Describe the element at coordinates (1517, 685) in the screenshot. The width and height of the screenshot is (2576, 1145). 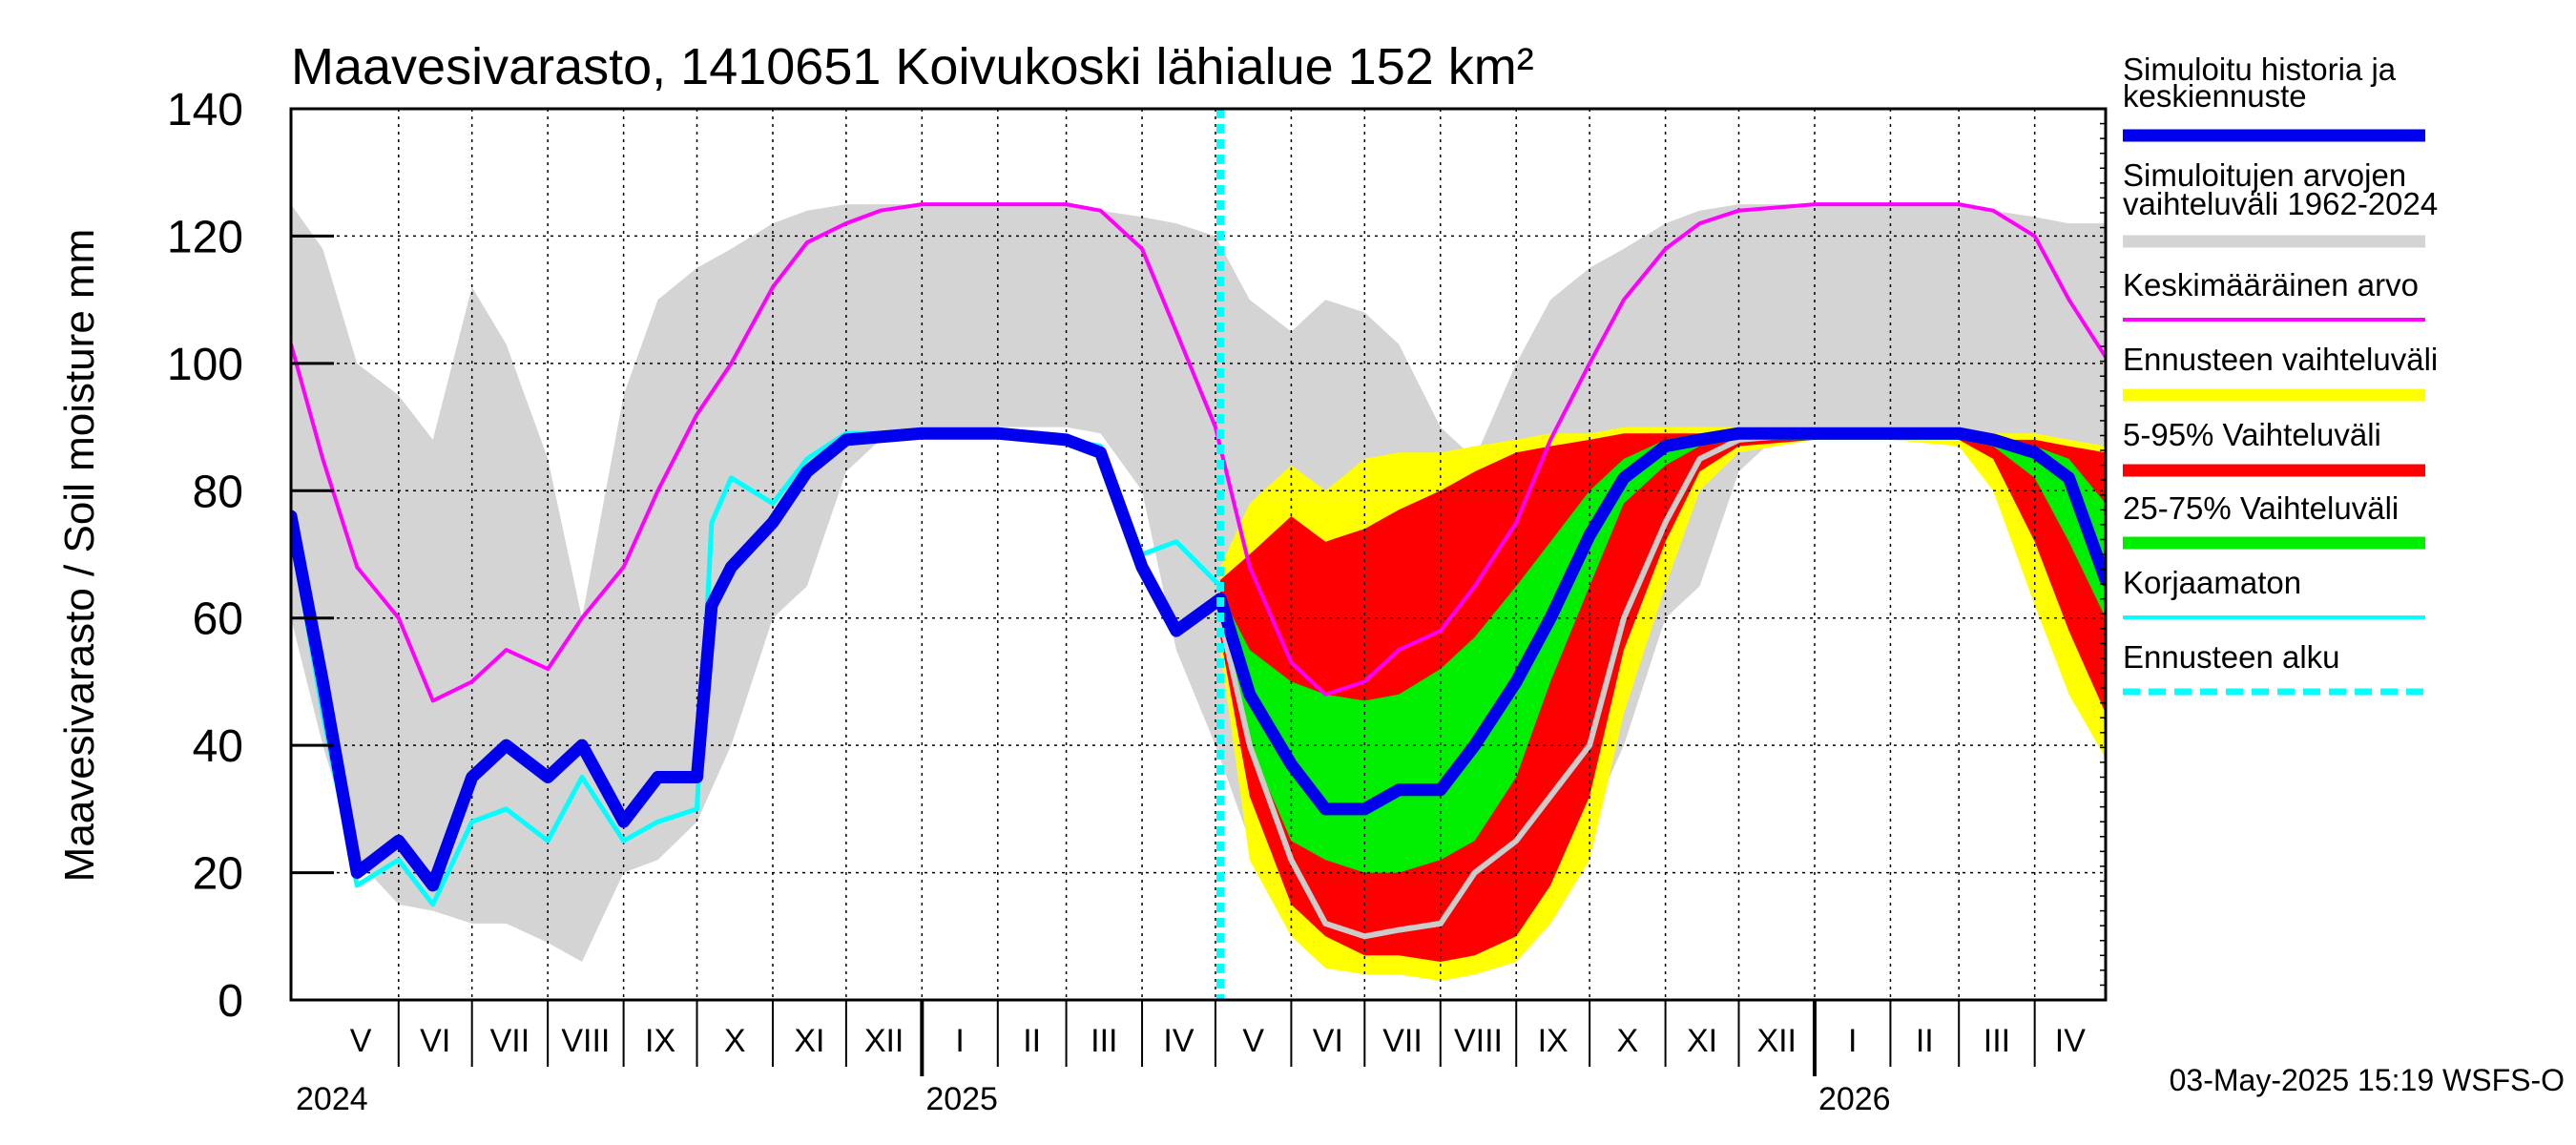
I see `series-kuiva-skenaario` at that location.